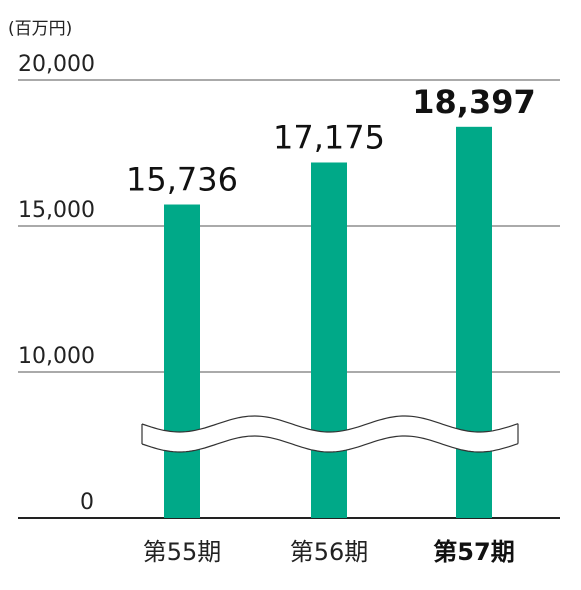  I want to click on axis-break, so click(330, 434).